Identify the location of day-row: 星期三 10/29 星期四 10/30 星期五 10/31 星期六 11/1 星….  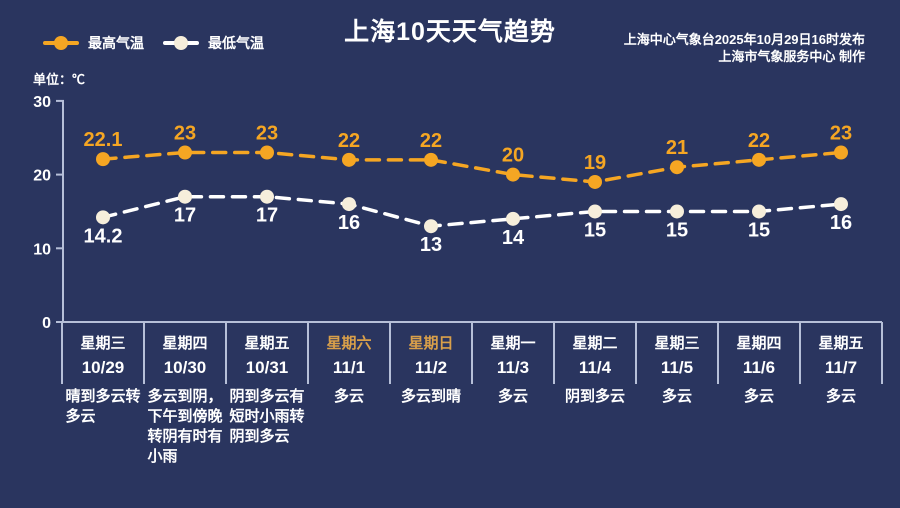
(472, 349).